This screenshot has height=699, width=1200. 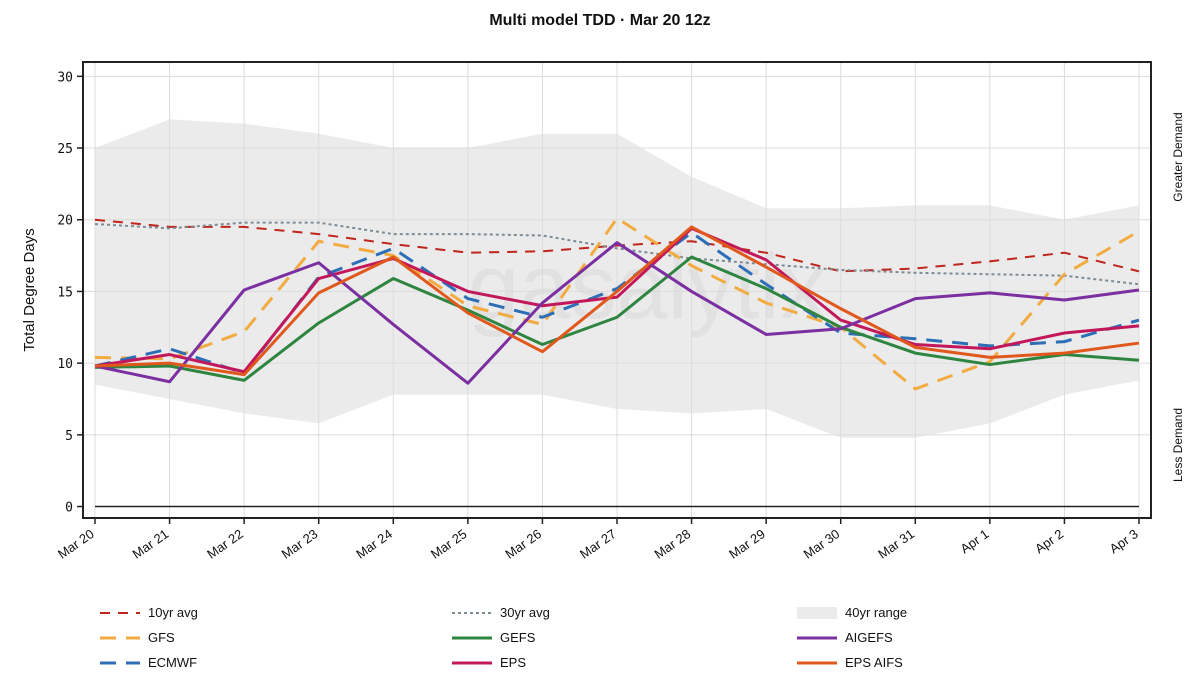 I want to click on legend-label: 30yr avg, so click(x=525, y=612).